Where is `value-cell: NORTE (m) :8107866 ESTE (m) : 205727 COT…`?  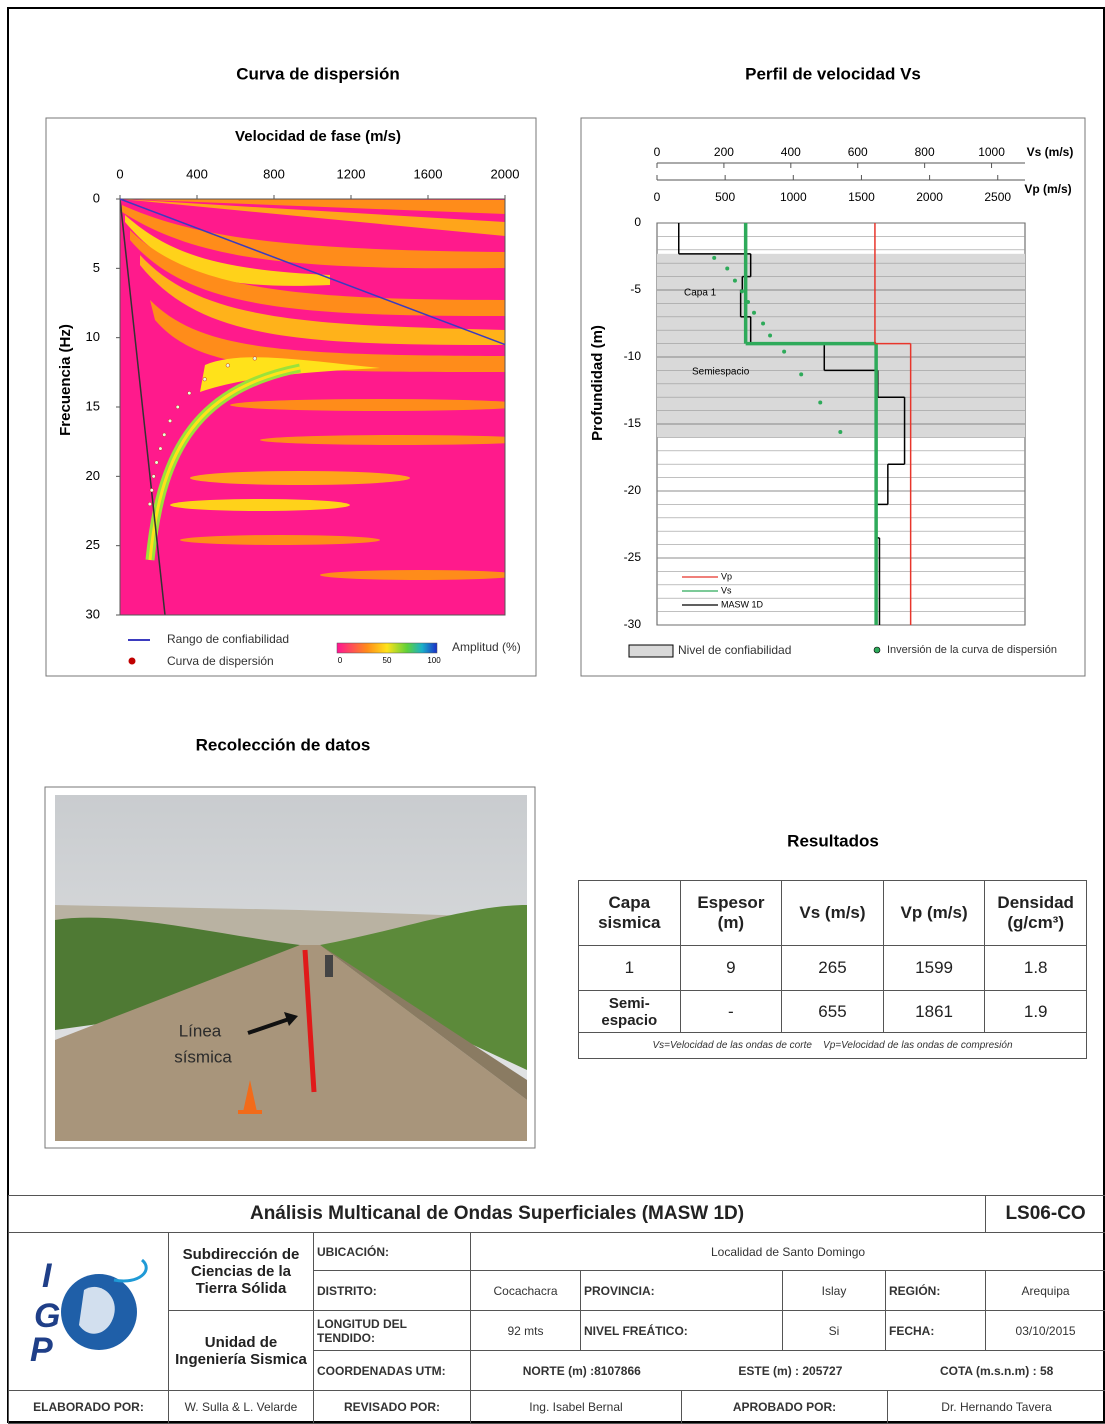
value-cell: NORTE (m) :8107866 ESTE (m) : 205727 COT… is located at coordinates (788, 1371).